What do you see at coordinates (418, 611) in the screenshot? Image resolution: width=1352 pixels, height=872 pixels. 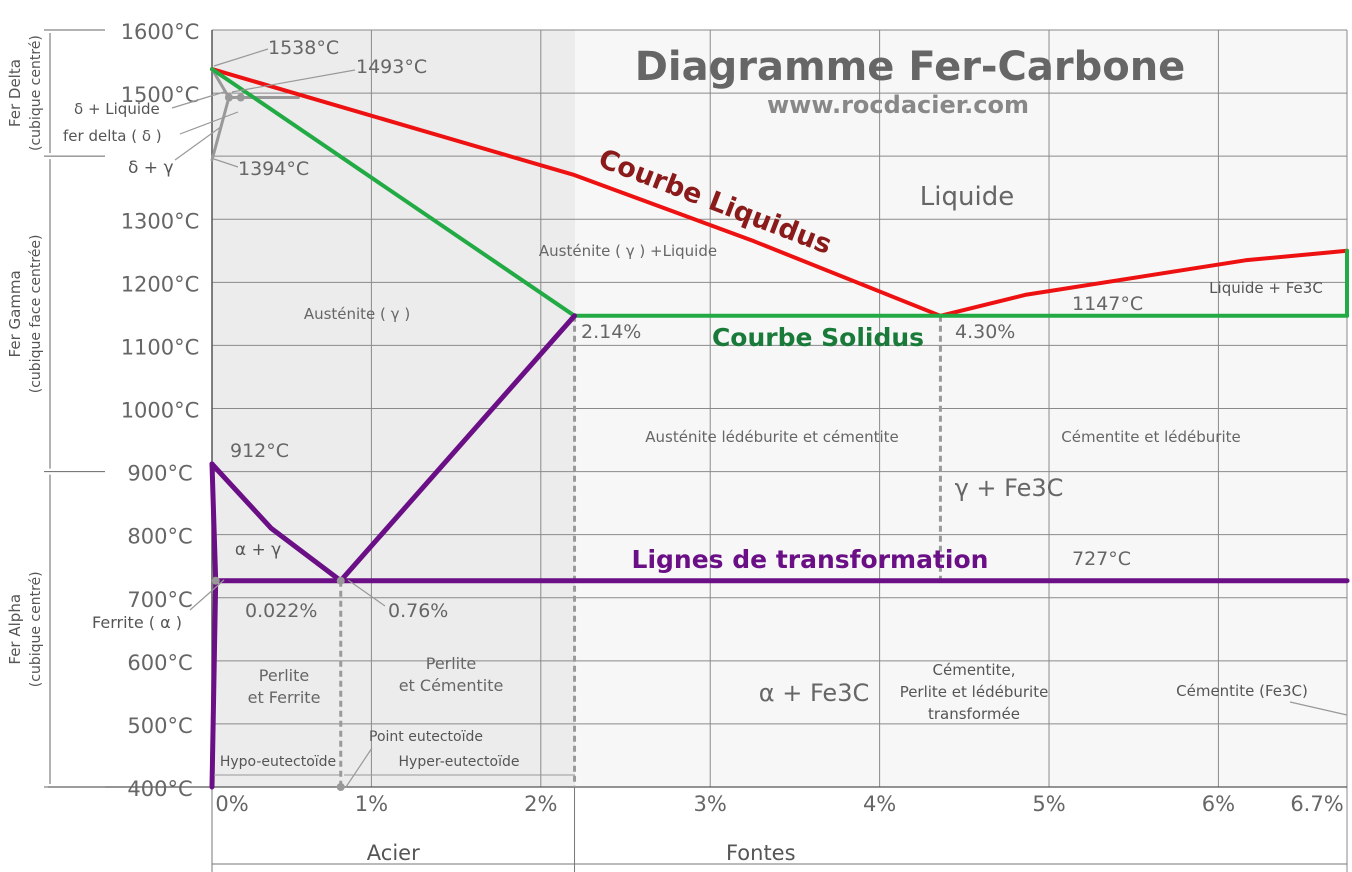 I see `carbon-076-label: 0.76%` at bounding box center [418, 611].